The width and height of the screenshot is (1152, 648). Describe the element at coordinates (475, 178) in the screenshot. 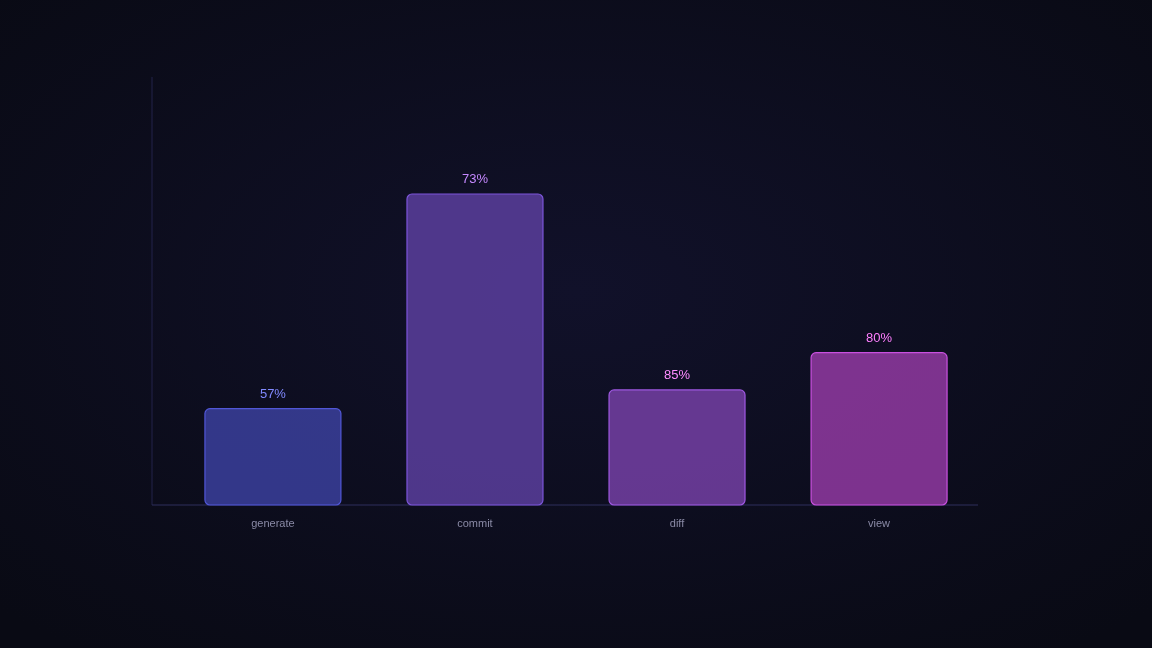

I see `annotation: 73%` at that location.